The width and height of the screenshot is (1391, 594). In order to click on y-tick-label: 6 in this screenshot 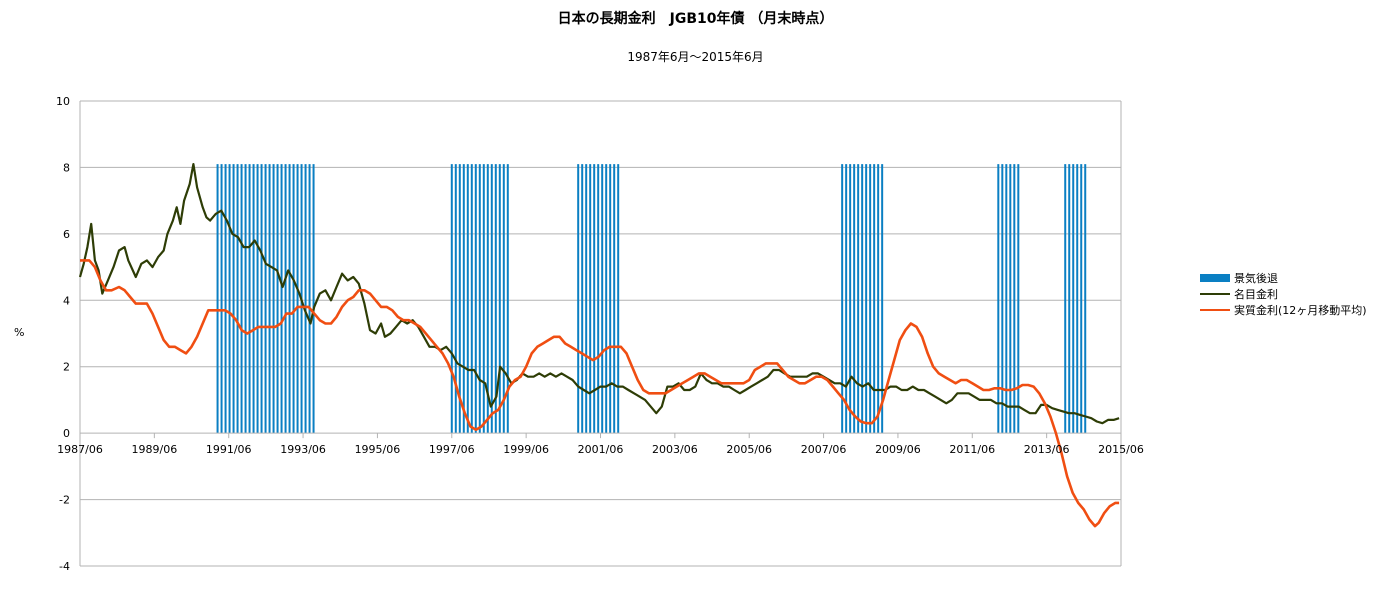, I will do `click(66, 234)`.